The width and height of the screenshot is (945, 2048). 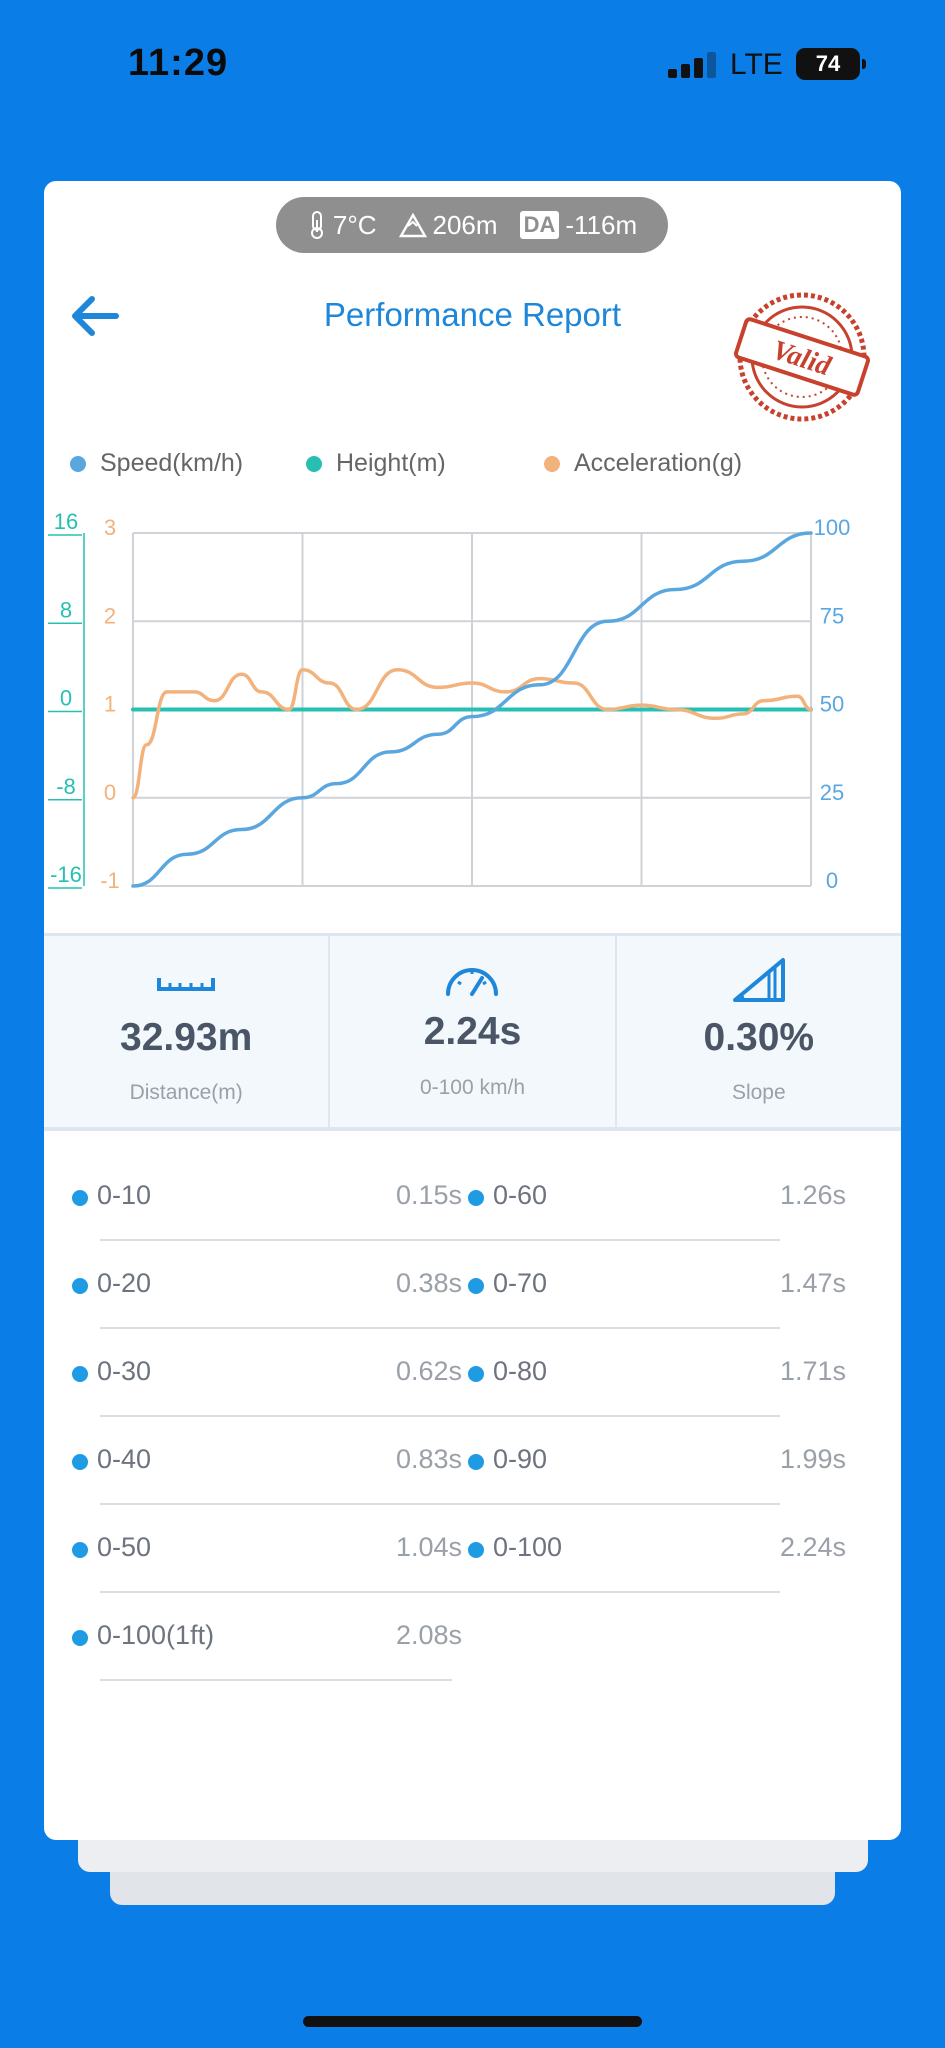 I want to click on speed-tick-label: 100, so click(x=832, y=527).